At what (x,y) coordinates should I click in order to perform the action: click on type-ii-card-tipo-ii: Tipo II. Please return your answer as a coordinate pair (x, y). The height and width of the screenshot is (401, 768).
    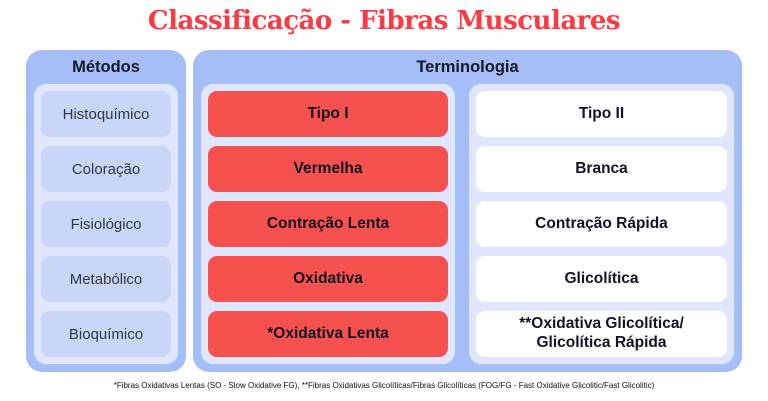
    Looking at the image, I should click on (601, 114).